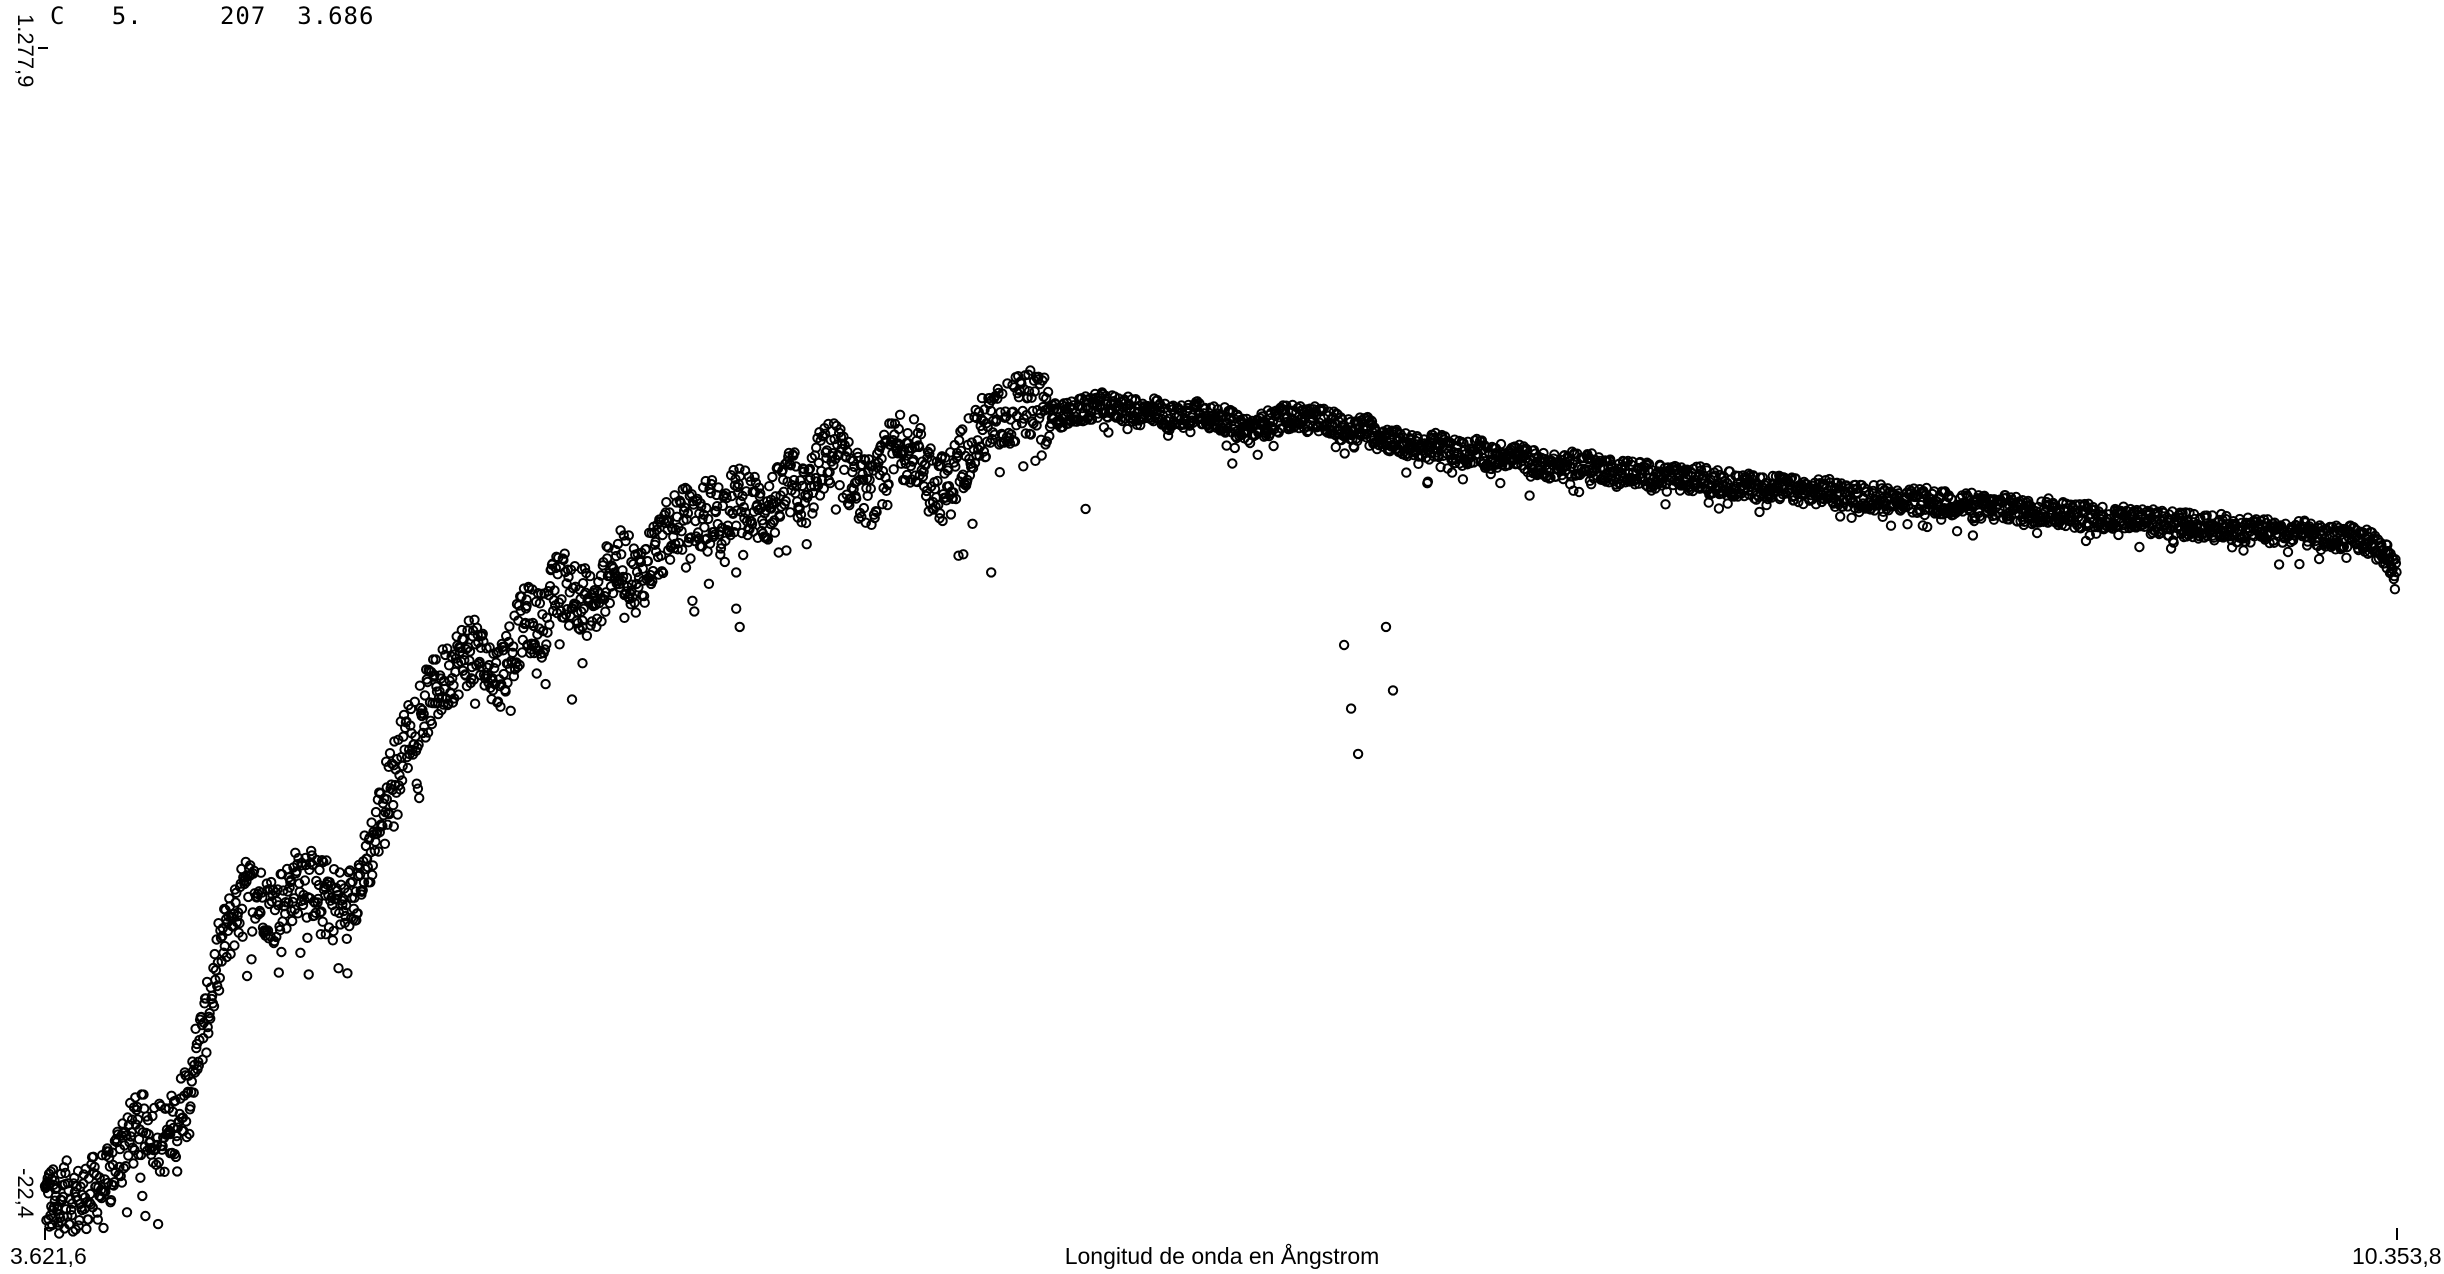 Image resolution: width=2444 pixels, height=1274 pixels. Describe the element at coordinates (48, 1256) in the screenshot. I see `x-min-label: 3.621,6` at that location.